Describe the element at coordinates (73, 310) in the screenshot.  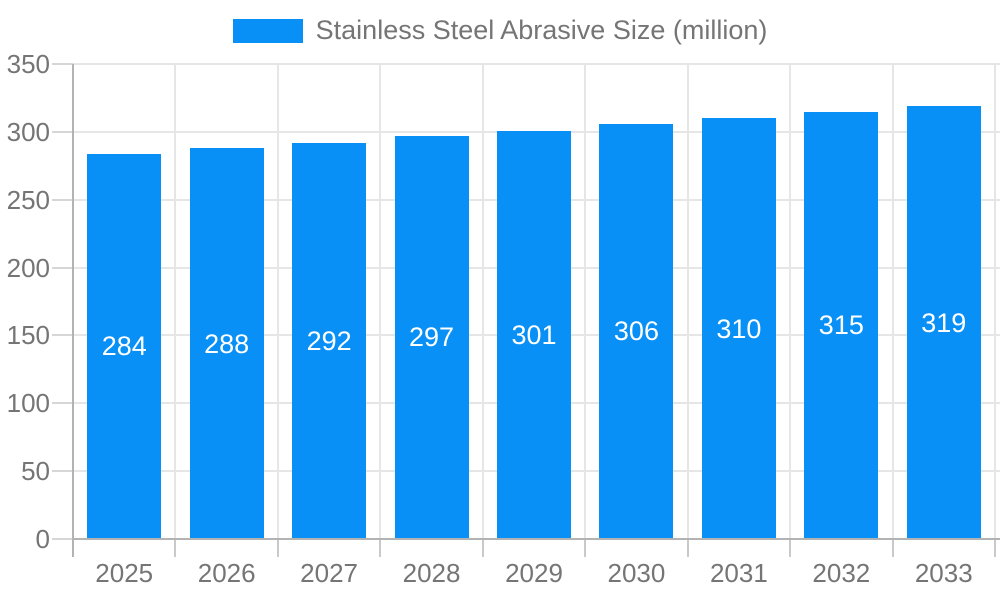
I see `y-axis-line` at that location.